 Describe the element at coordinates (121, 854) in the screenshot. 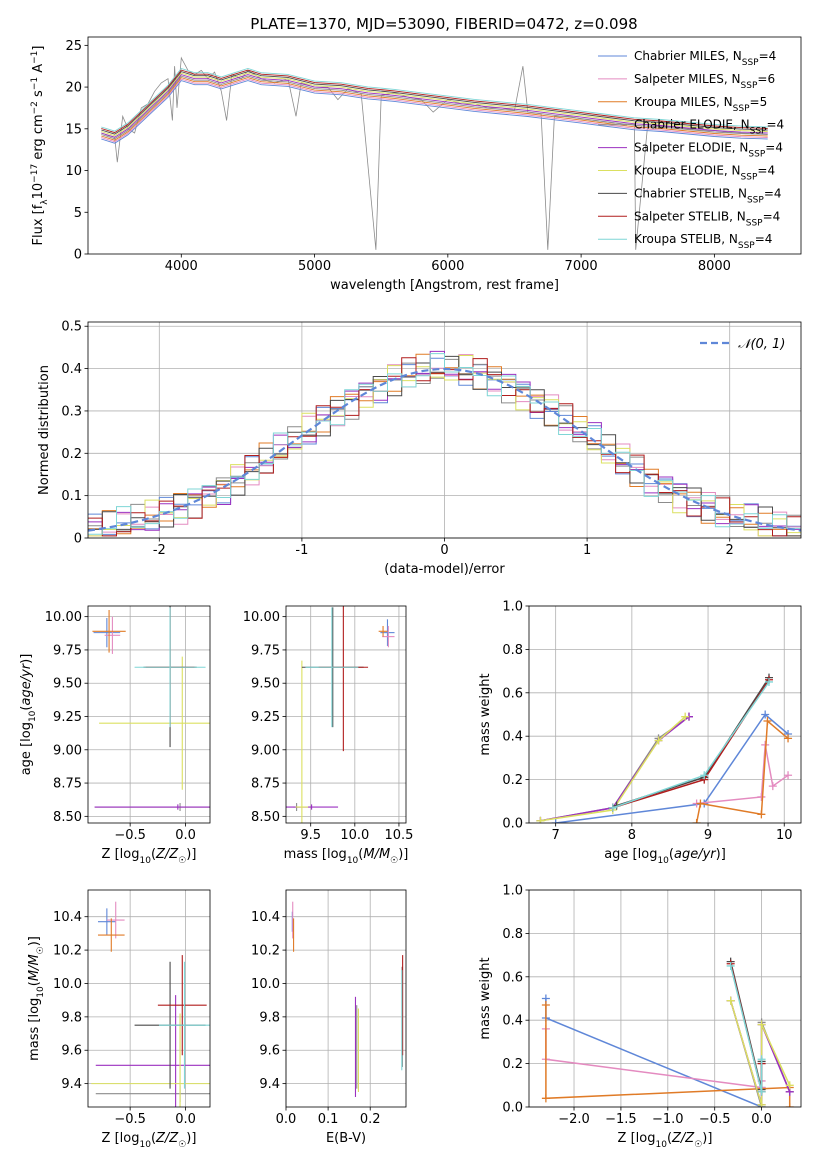

I see `label-part: Z [log` at that location.